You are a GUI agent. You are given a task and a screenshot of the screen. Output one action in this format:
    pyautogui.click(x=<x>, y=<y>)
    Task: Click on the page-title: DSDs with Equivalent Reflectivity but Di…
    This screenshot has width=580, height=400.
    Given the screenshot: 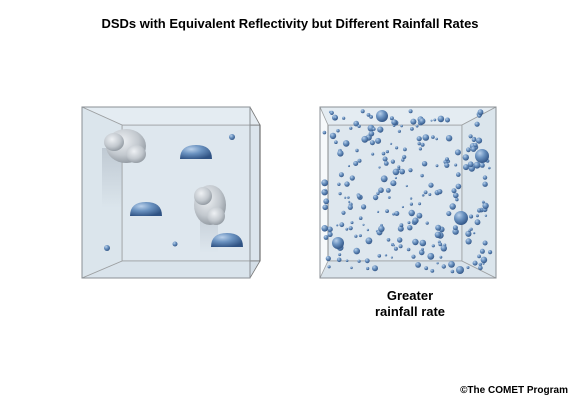 What is the action you would take?
    pyautogui.click(x=290, y=23)
    